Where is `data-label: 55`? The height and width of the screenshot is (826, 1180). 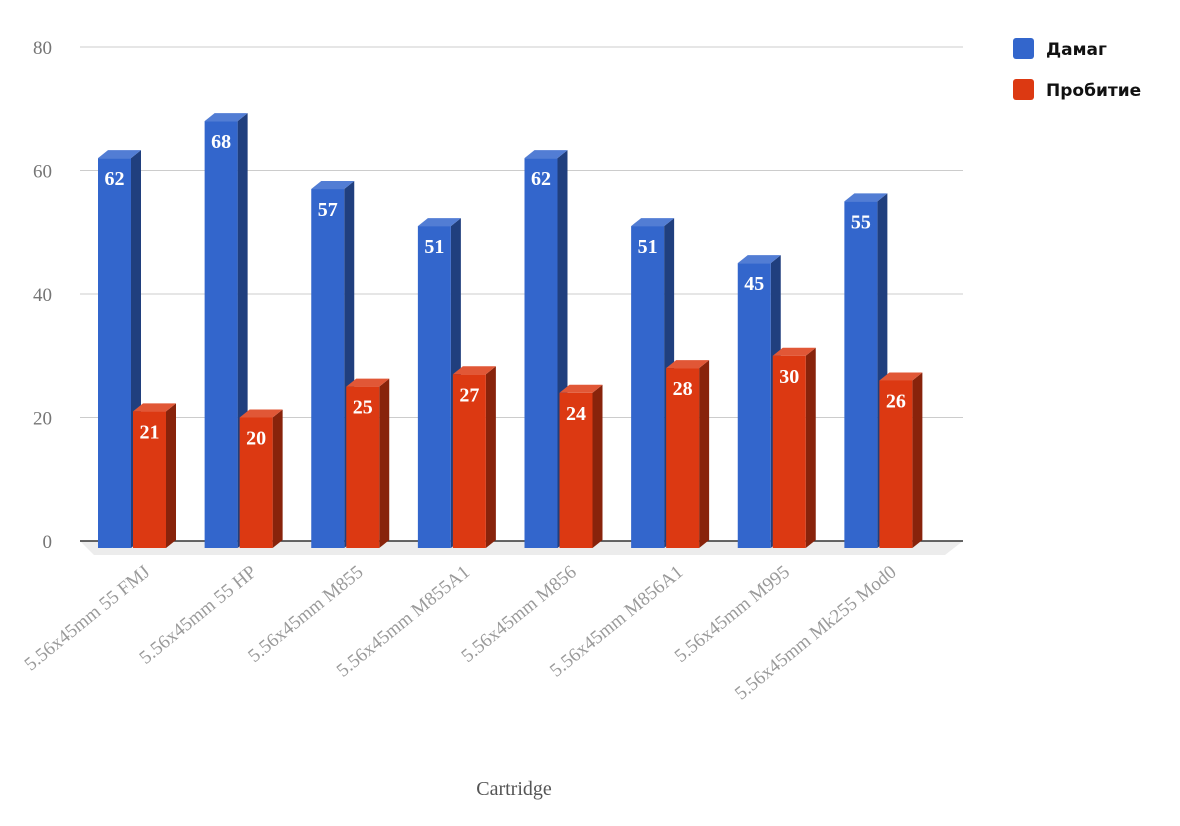 data-label: 55 is located at coordinates (861, 222).